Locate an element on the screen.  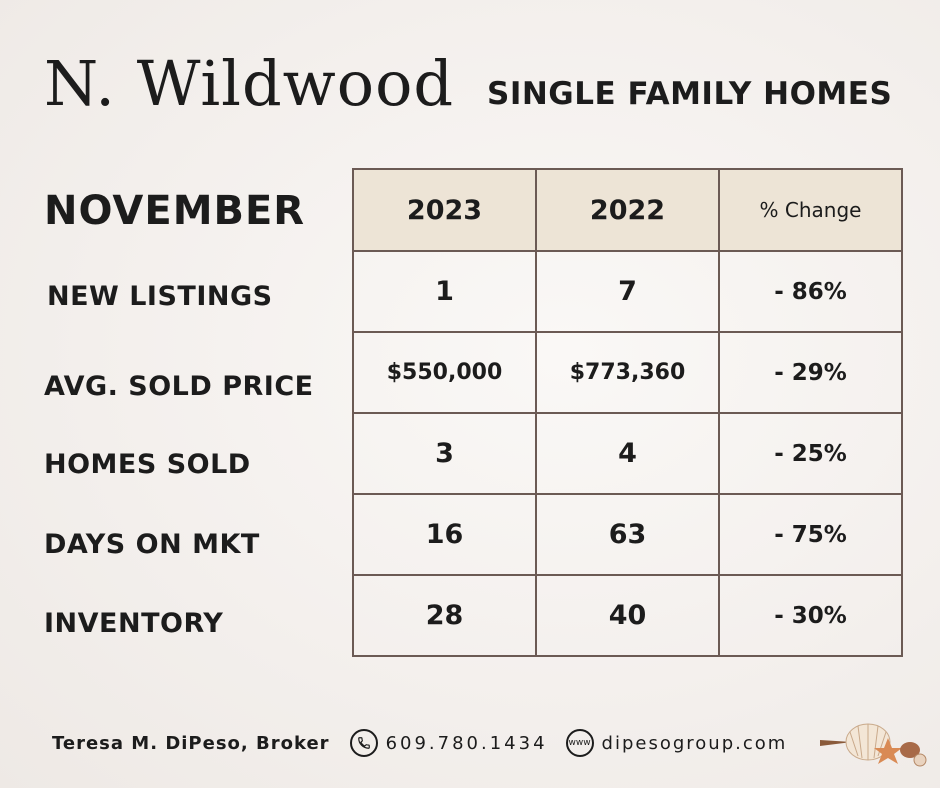
column-header-change: % Change is located at coordinates (810, 210).